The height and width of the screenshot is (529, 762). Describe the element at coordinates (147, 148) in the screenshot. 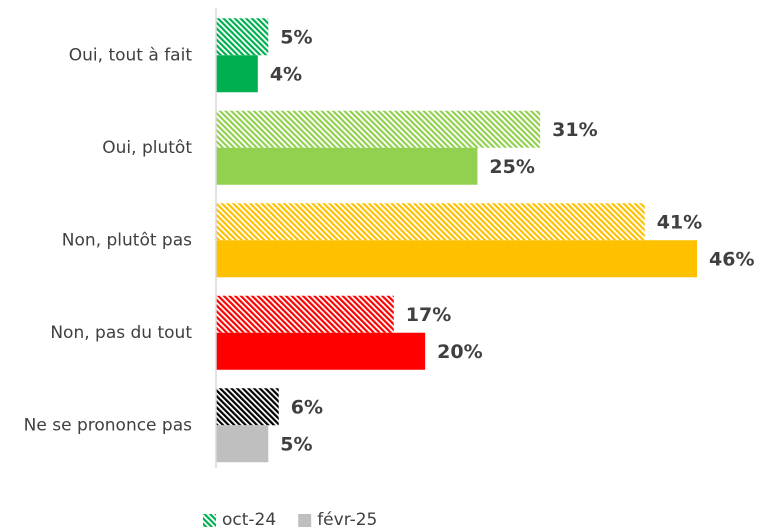

I see `category-label: Oui, plutôt` at that location.